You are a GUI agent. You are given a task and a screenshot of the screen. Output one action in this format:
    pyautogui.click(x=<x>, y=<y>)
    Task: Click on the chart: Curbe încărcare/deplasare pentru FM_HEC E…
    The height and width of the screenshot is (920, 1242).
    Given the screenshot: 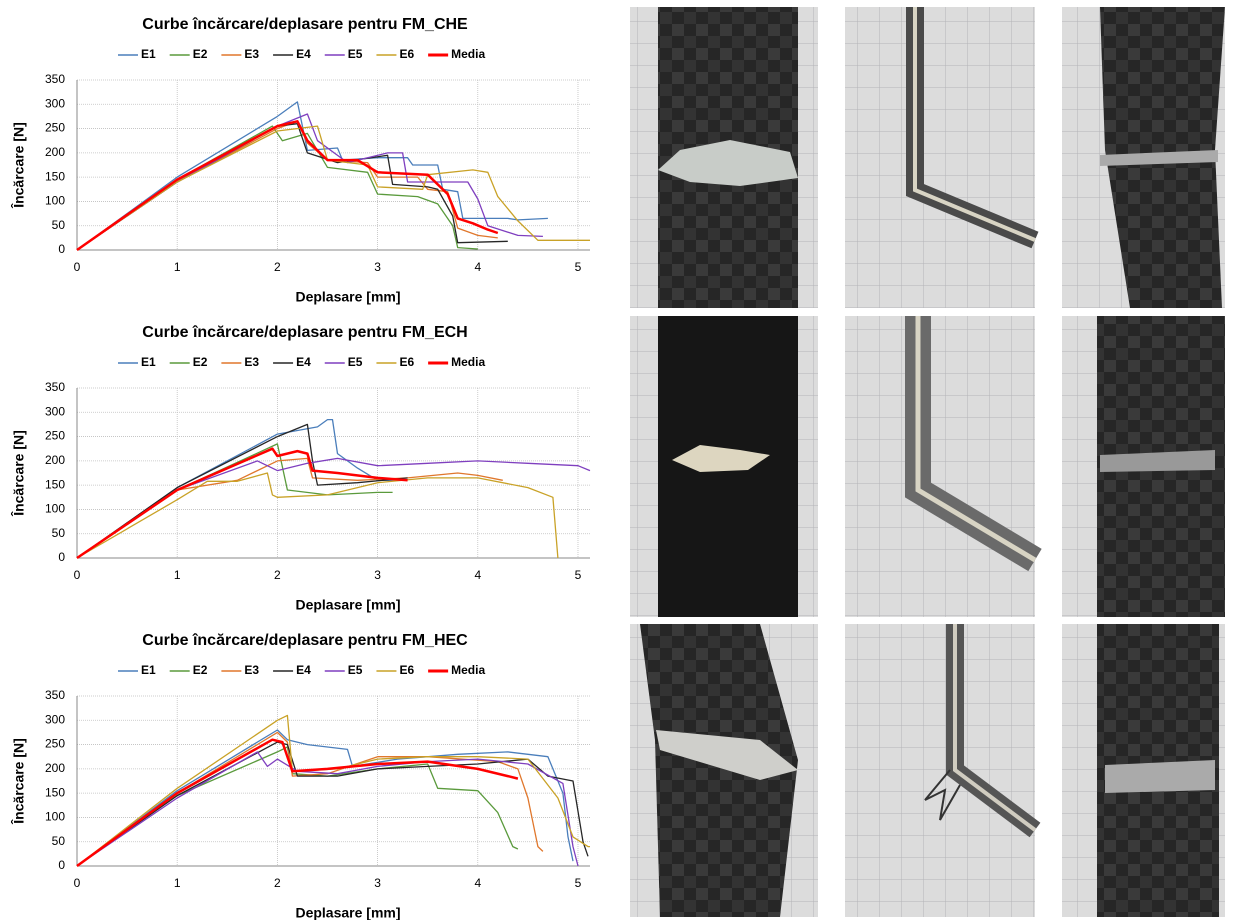 What is the action you would take?
    pyautogui.click(x=300, y=776)
    